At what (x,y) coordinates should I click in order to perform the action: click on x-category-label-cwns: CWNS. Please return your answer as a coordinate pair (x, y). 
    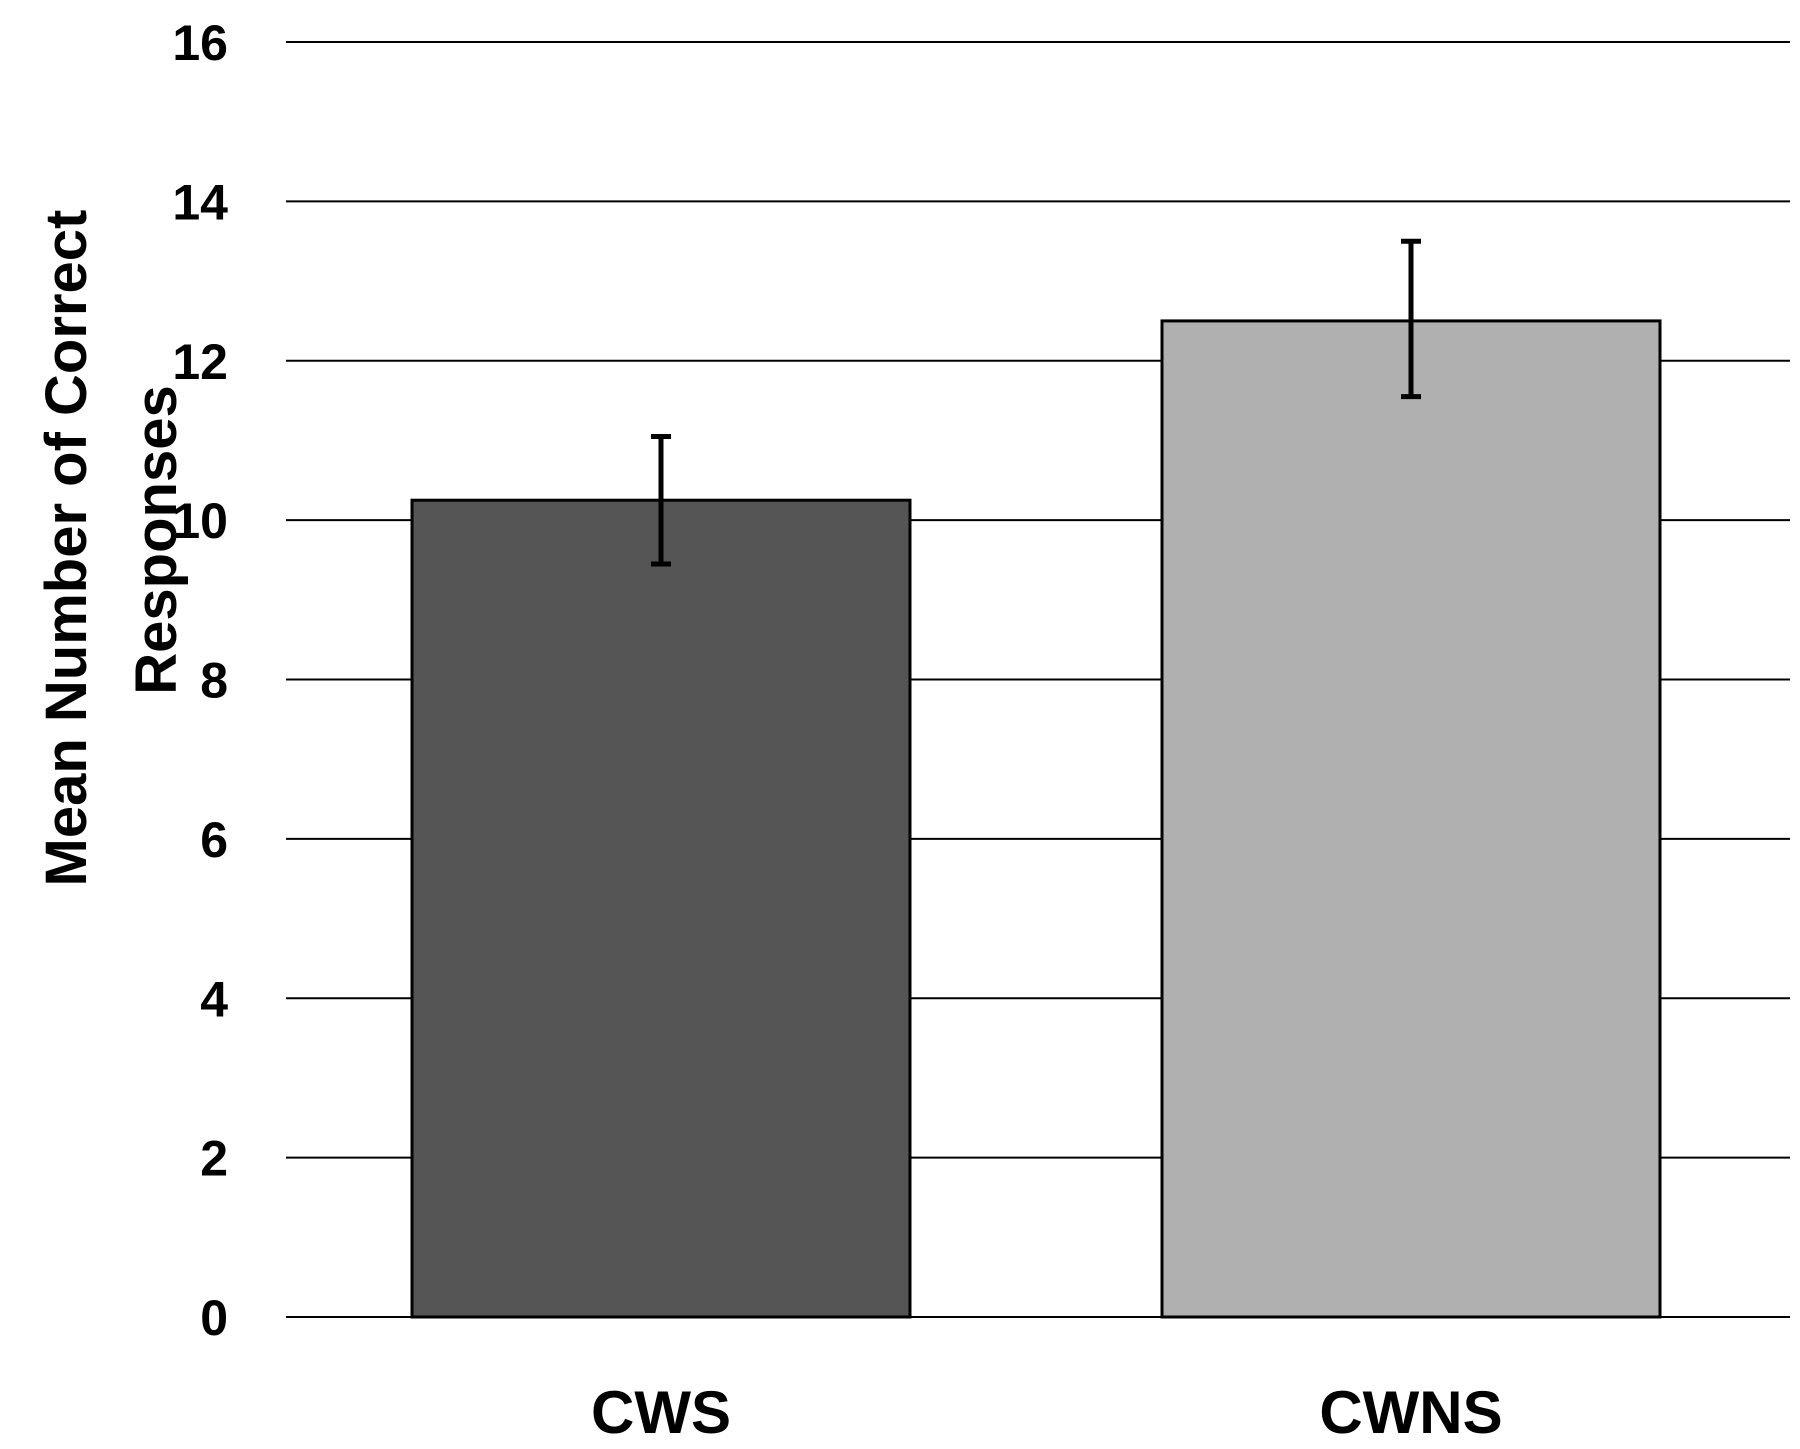
    Looking at the image, I should click on (1410, 1412).